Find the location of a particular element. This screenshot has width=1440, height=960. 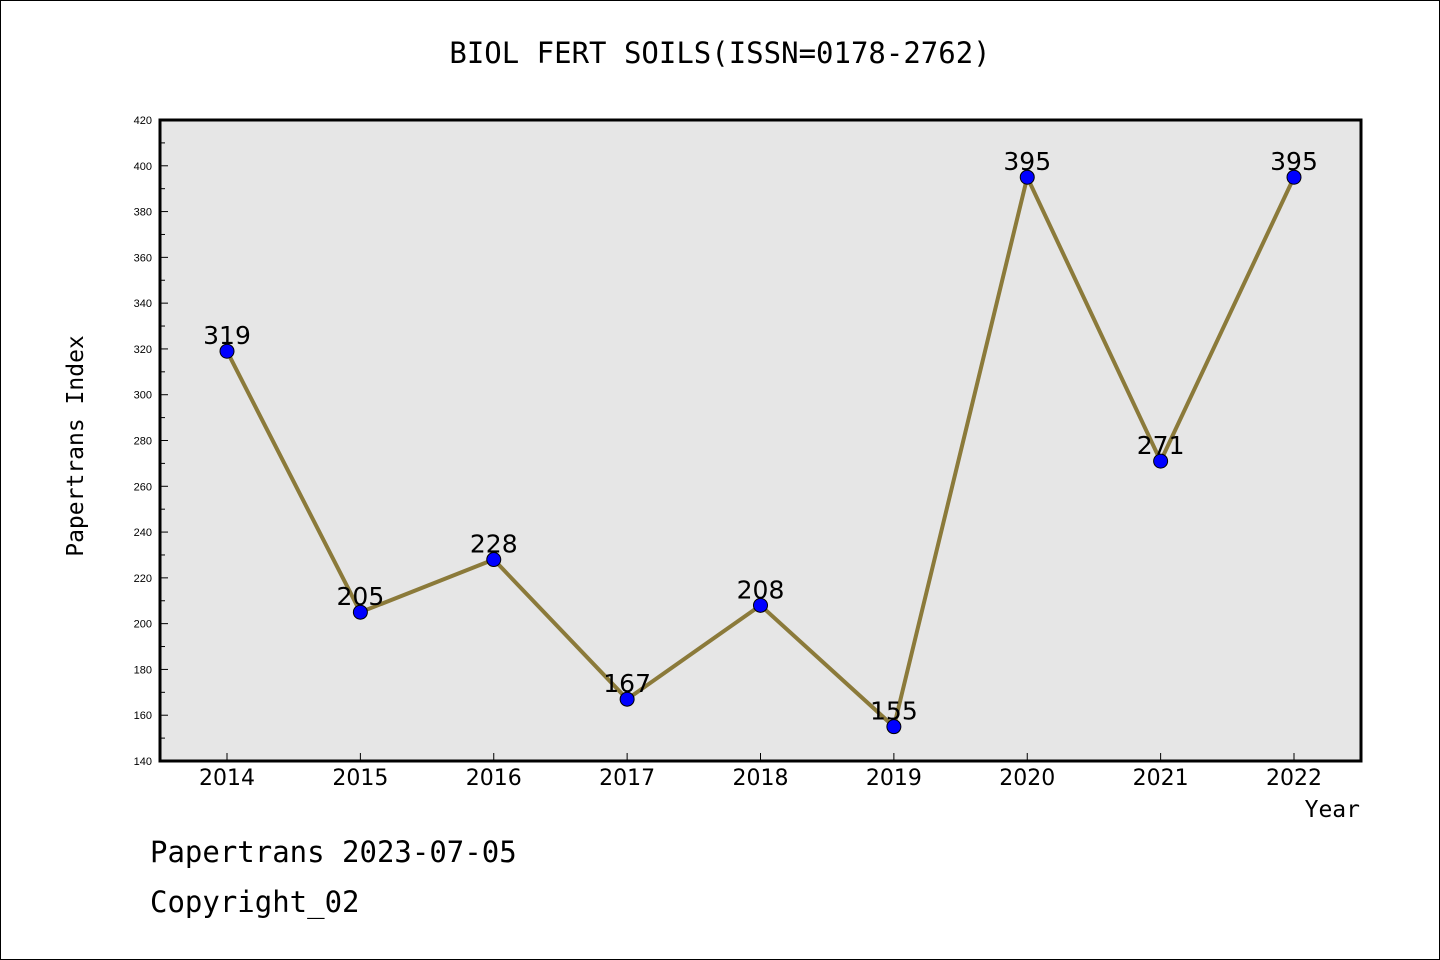

x-tick-label: 2016 is located at coordinates (494, 778).